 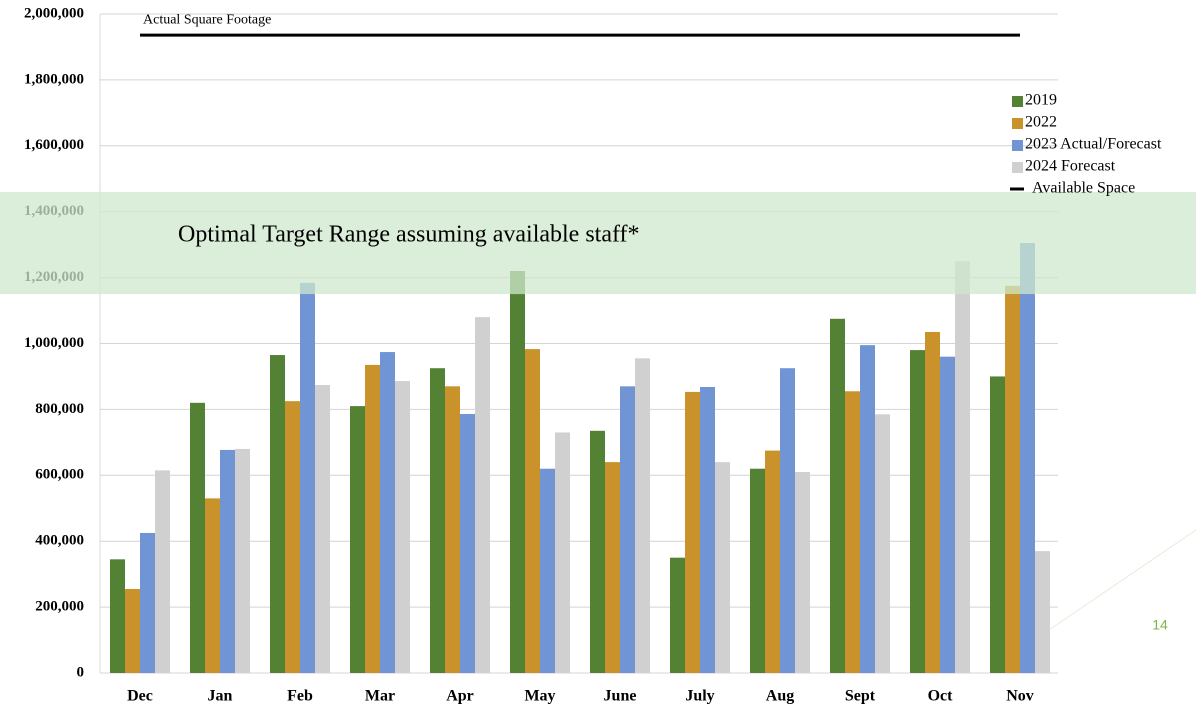 What do you see at coordinates (1041, 122) in the screenshot?
I see `legend-label: 2022` at bounding box center [1041, 122].